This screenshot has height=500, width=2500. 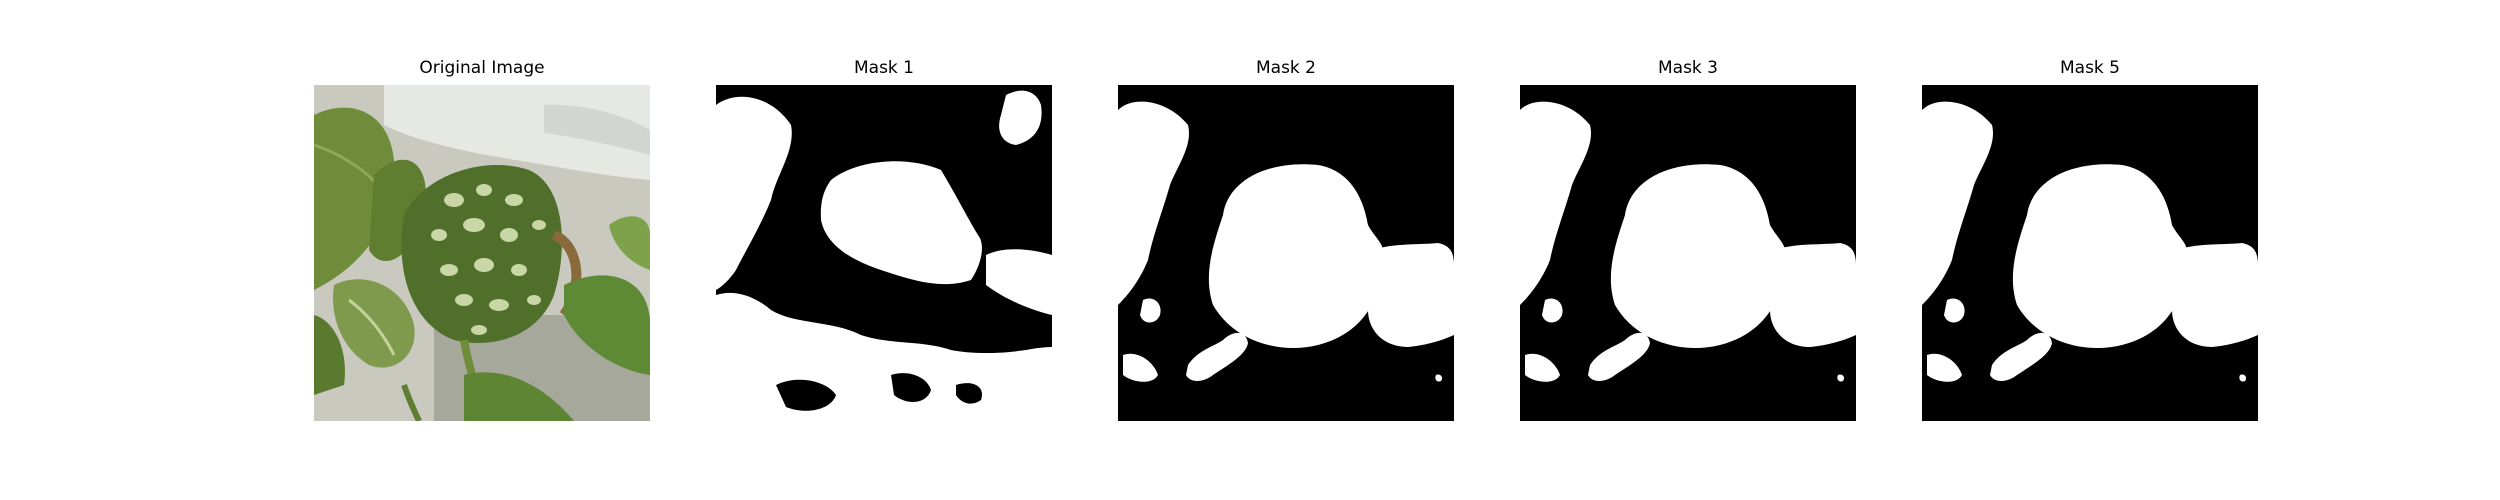 I want to click on leaf-right-top, so click(x=629, y=243).